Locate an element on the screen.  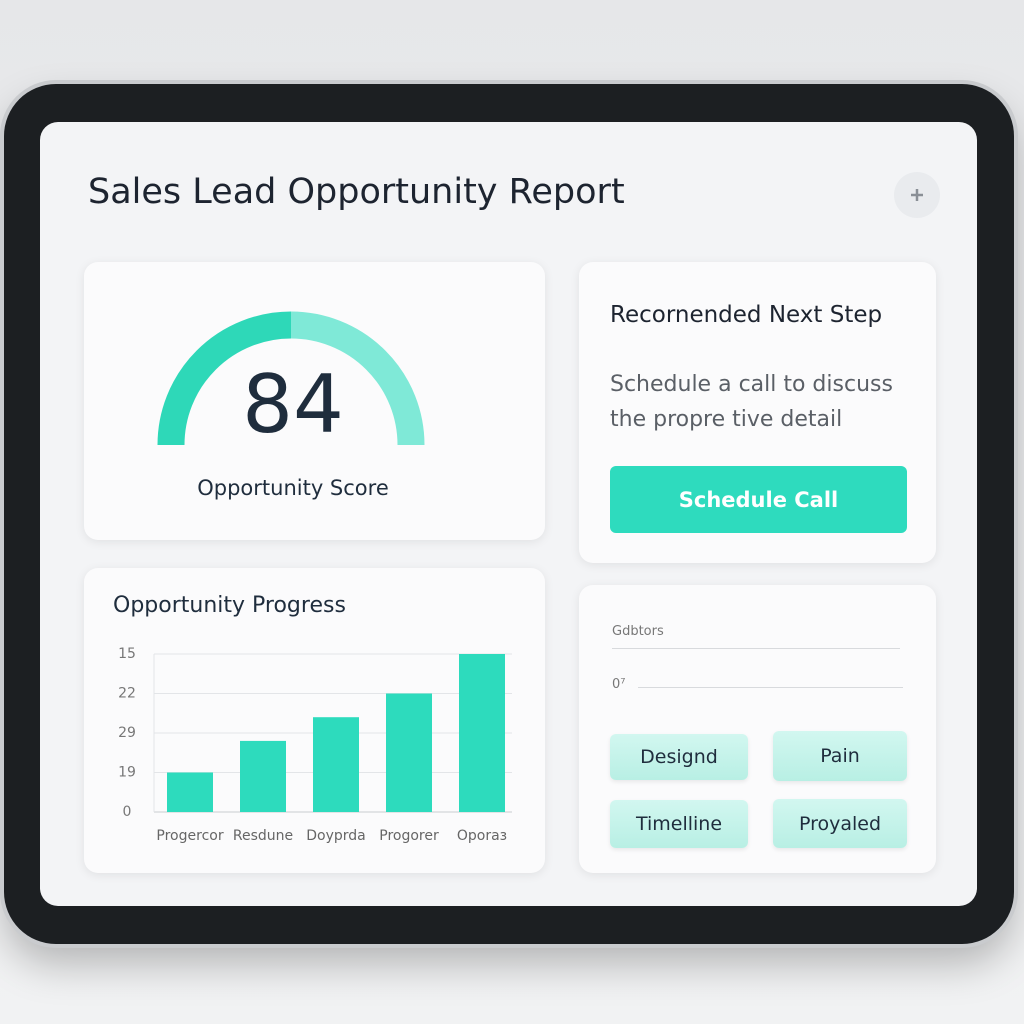
x-tick-label: Doyprda is located at coordinates (336, 836).